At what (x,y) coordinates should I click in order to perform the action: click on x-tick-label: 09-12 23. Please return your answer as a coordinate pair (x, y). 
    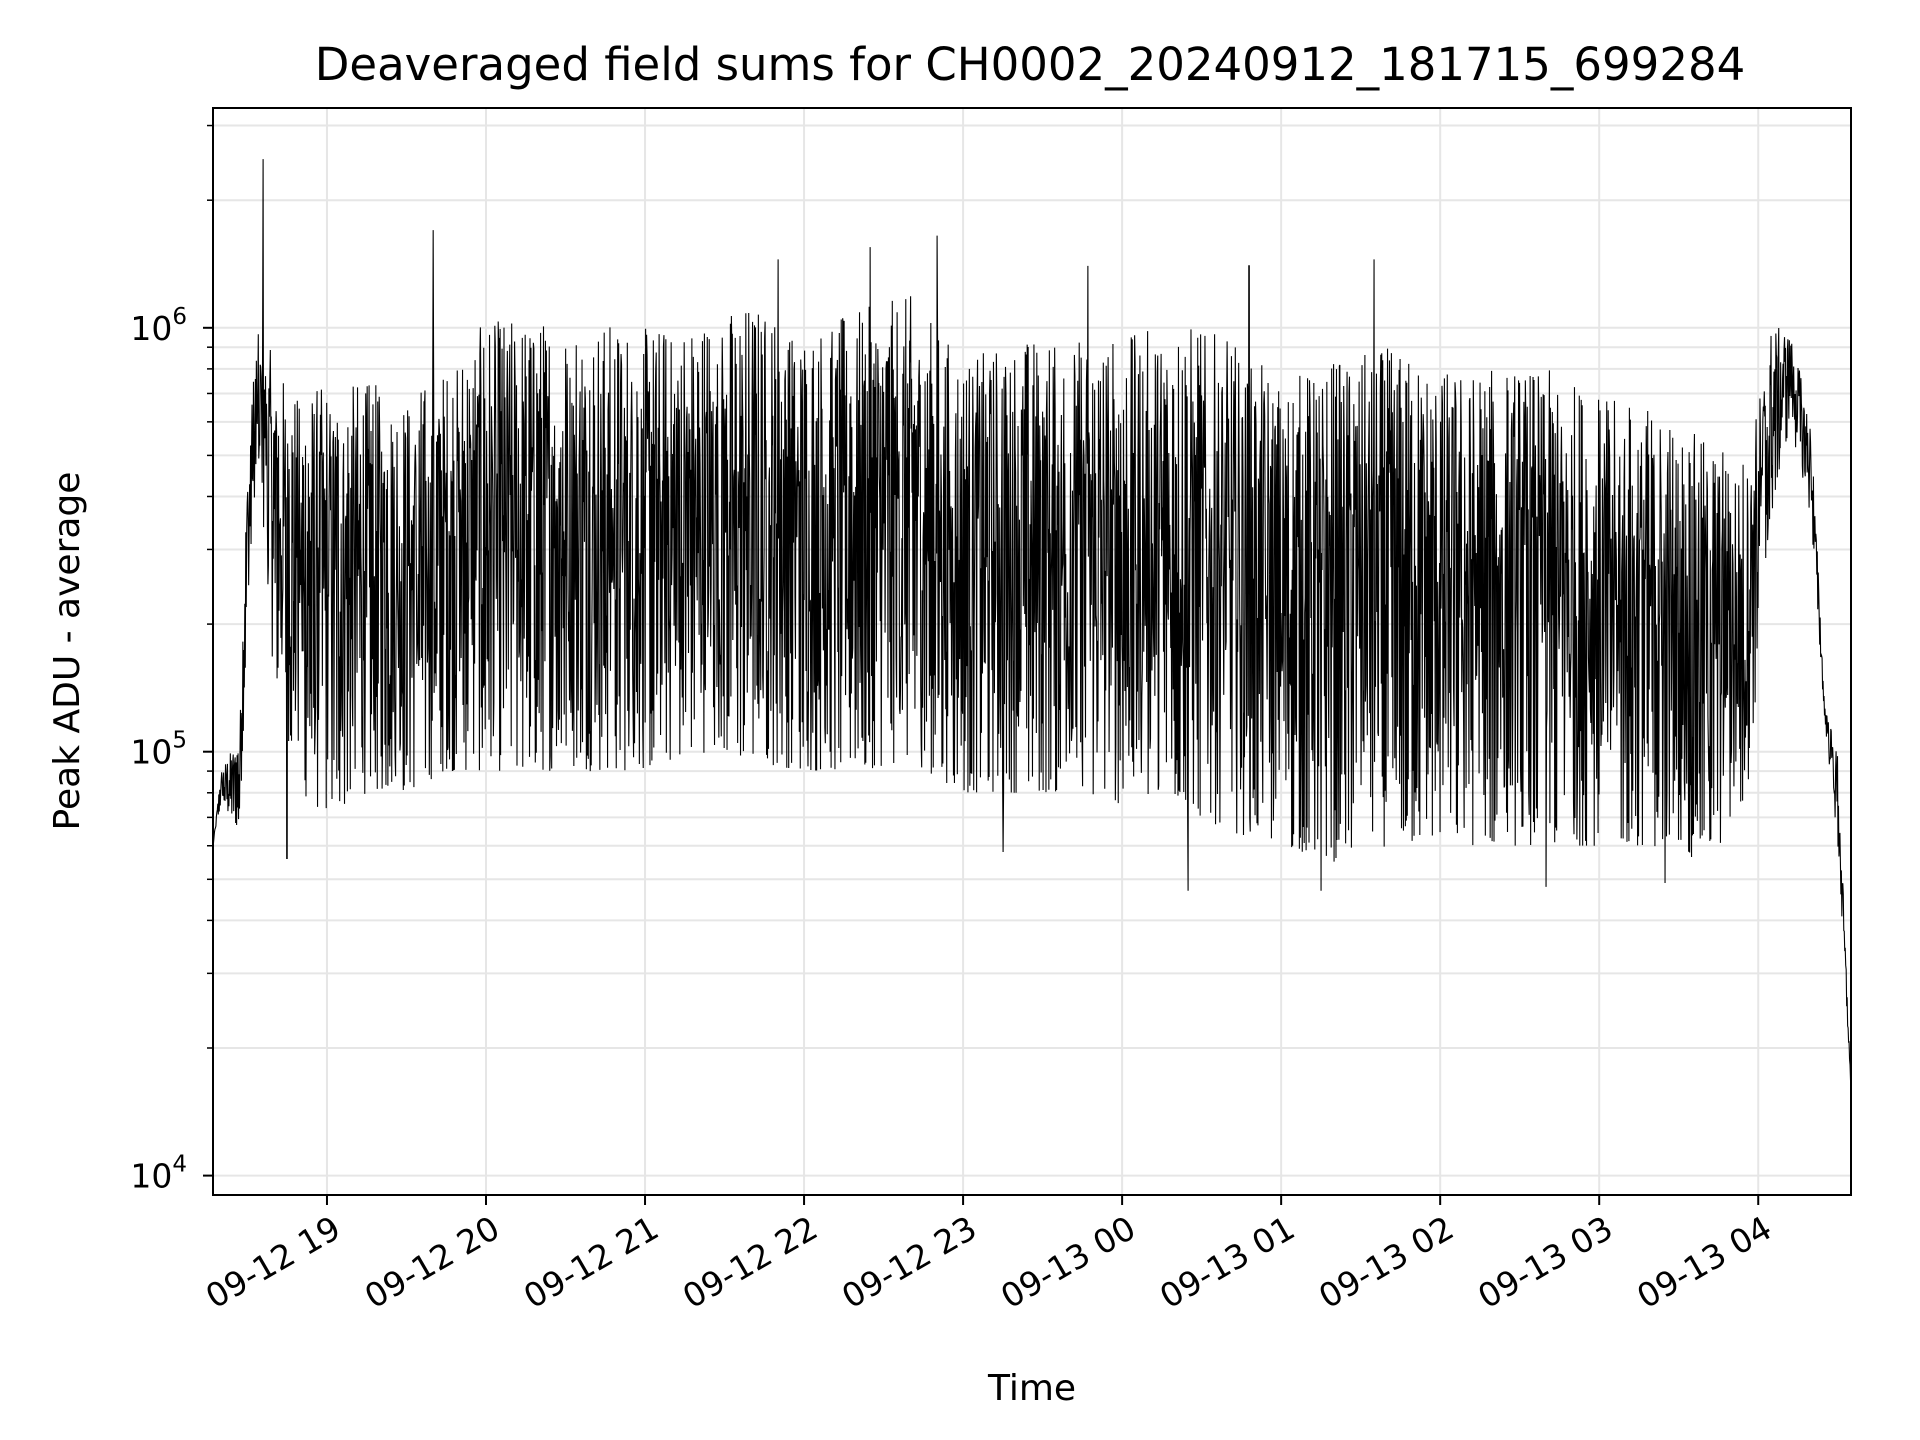
    Looking at the image, I should click on (909, 1262).